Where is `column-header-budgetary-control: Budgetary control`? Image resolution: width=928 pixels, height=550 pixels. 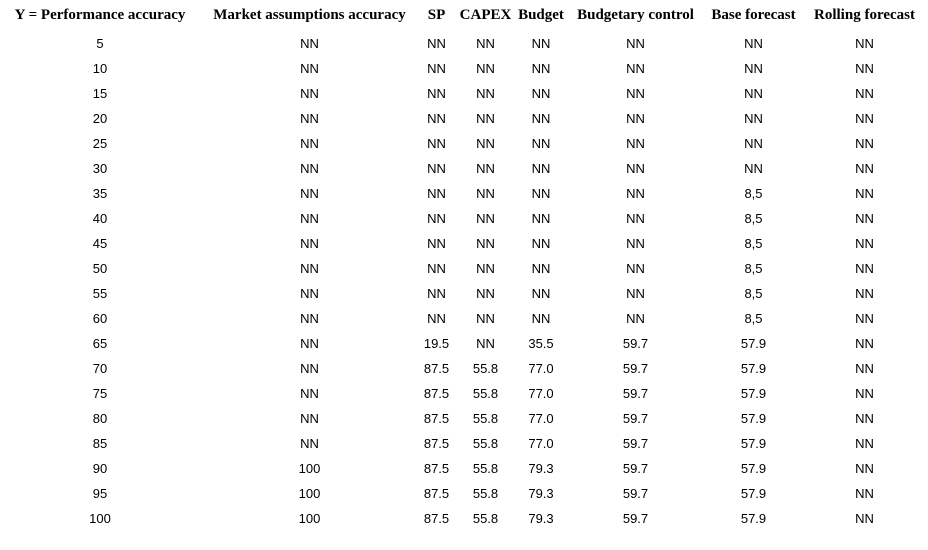 column-header-budgetary-control: Budgetary control is located at coordinates (635, 15).